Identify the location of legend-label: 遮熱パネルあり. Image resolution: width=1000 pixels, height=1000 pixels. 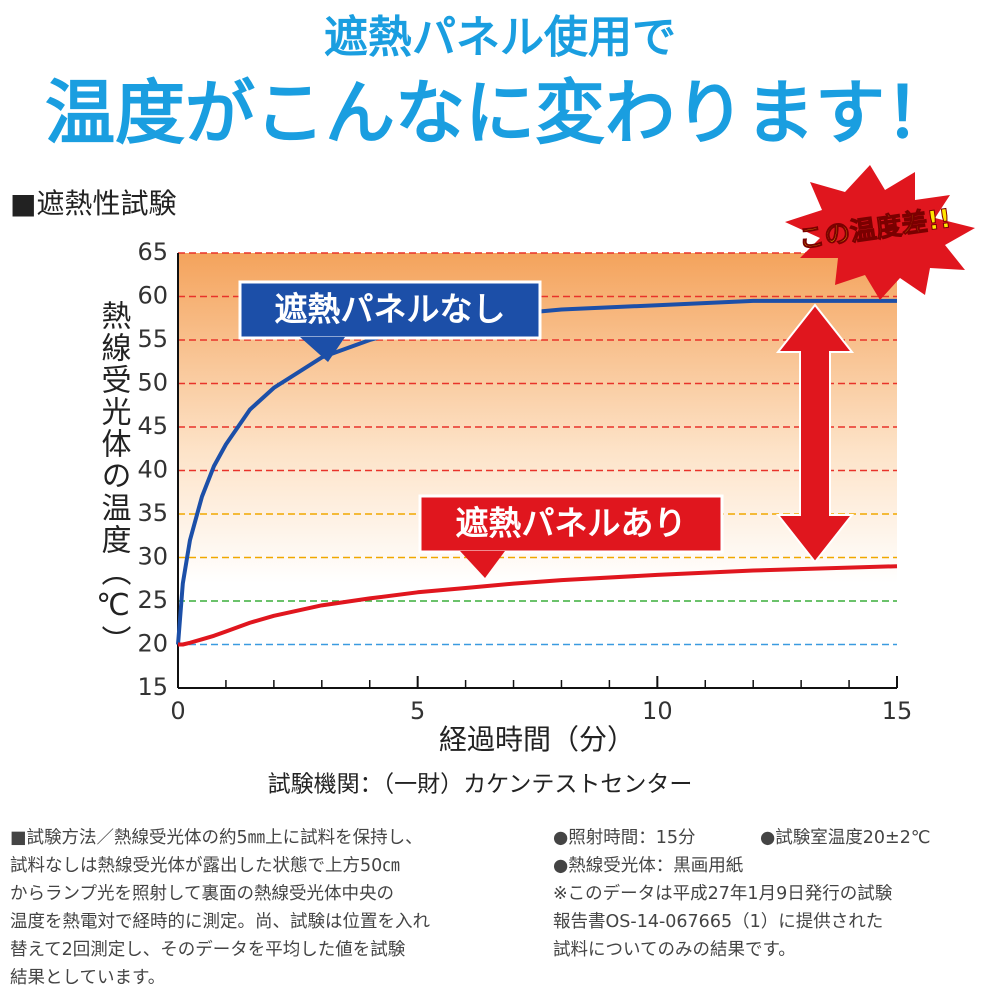
(571, 523).